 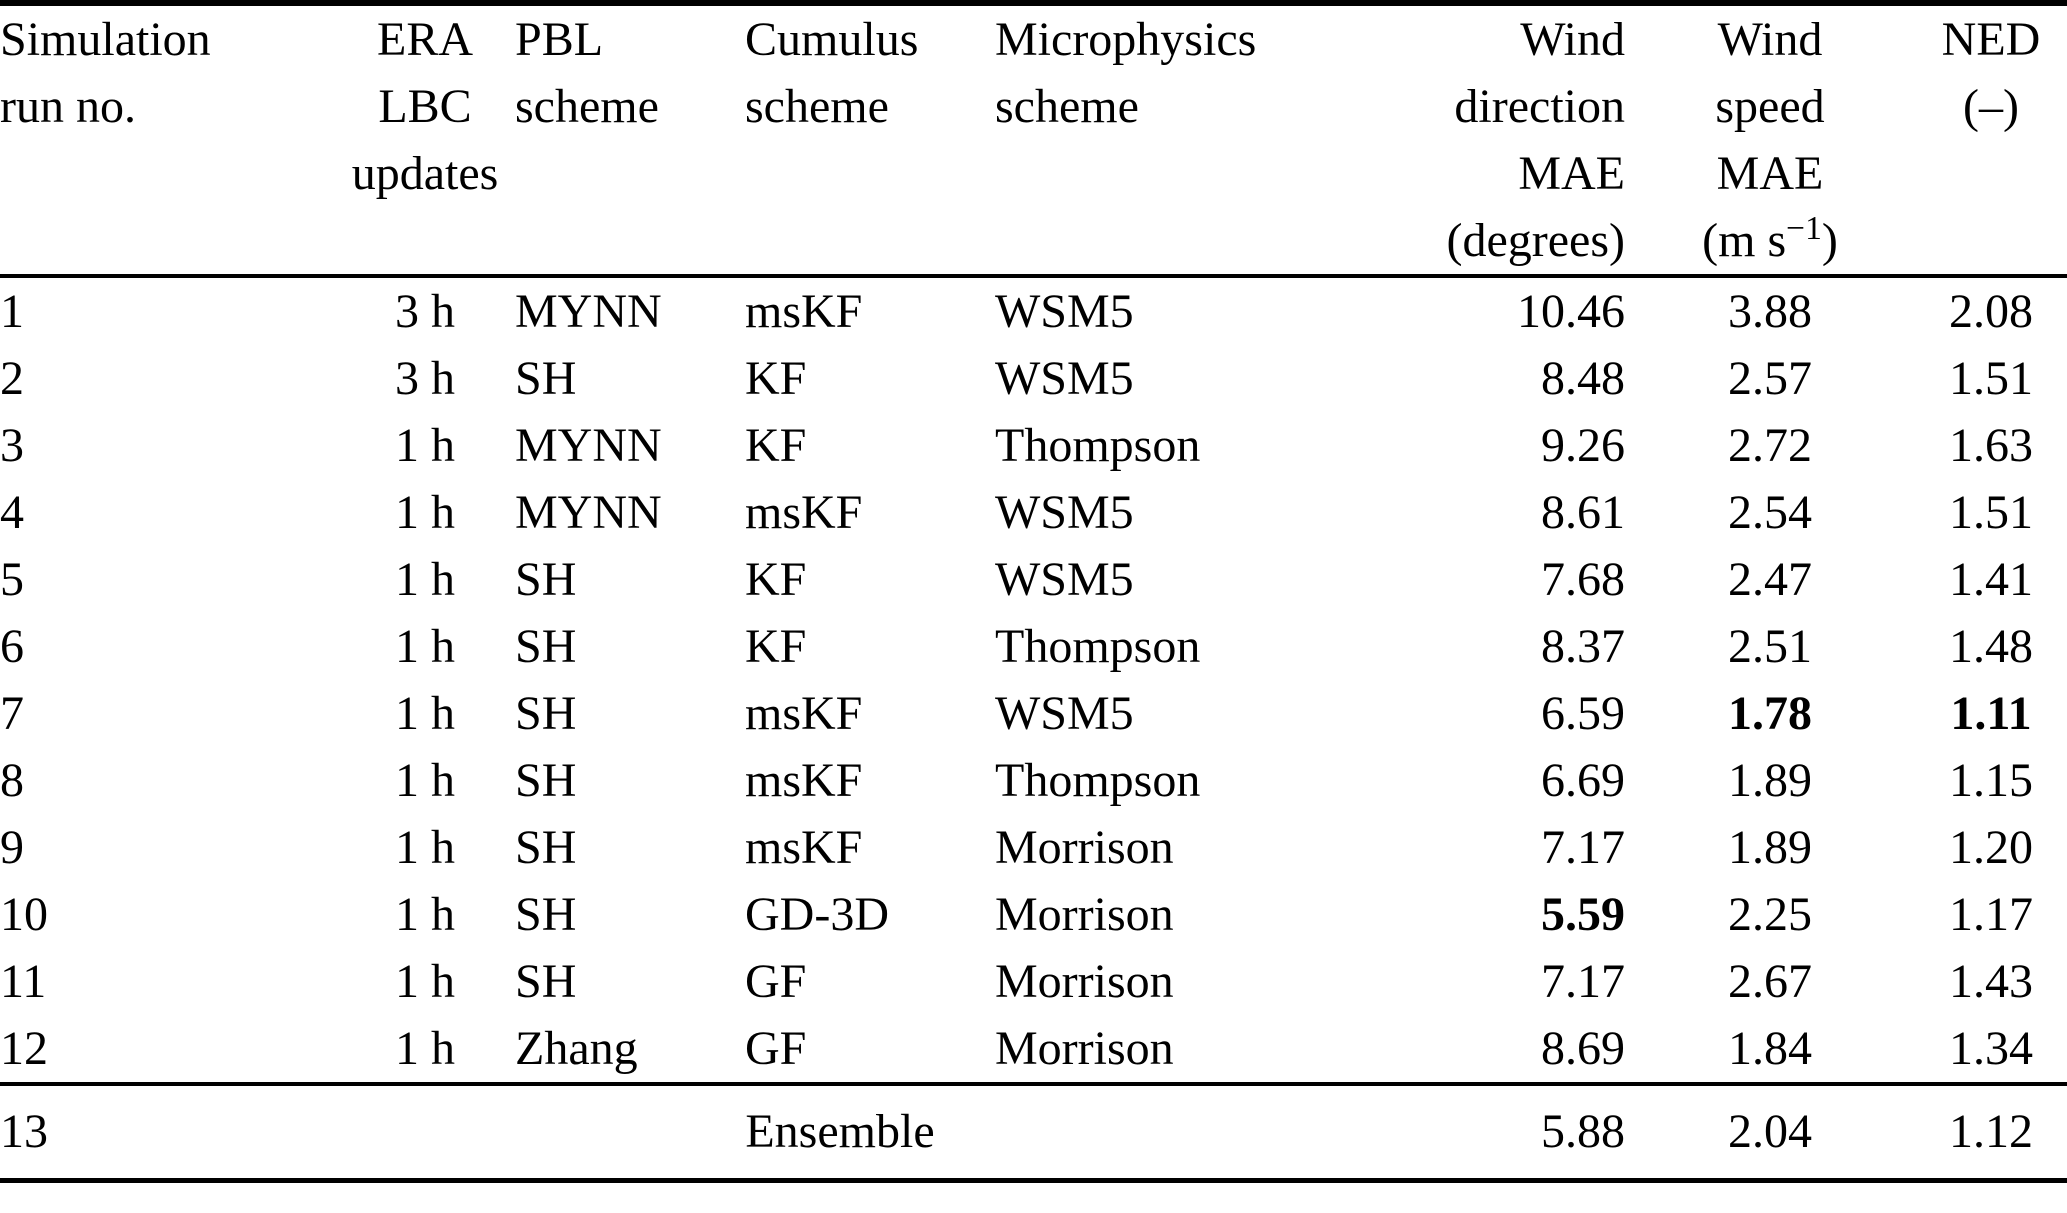 What do you see at coordinates (1744, 240) in the screenshot?
I see `unit-prefix: (m s` at bounding box center [1744, 240].